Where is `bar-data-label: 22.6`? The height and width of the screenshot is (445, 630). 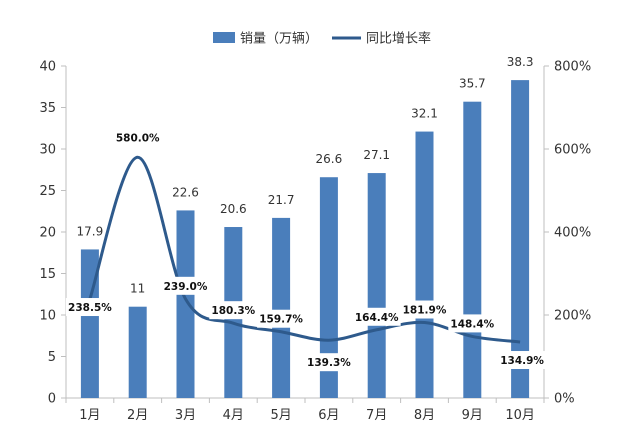
bar-data-label: 22.6 is located at coordinates (185, 192).